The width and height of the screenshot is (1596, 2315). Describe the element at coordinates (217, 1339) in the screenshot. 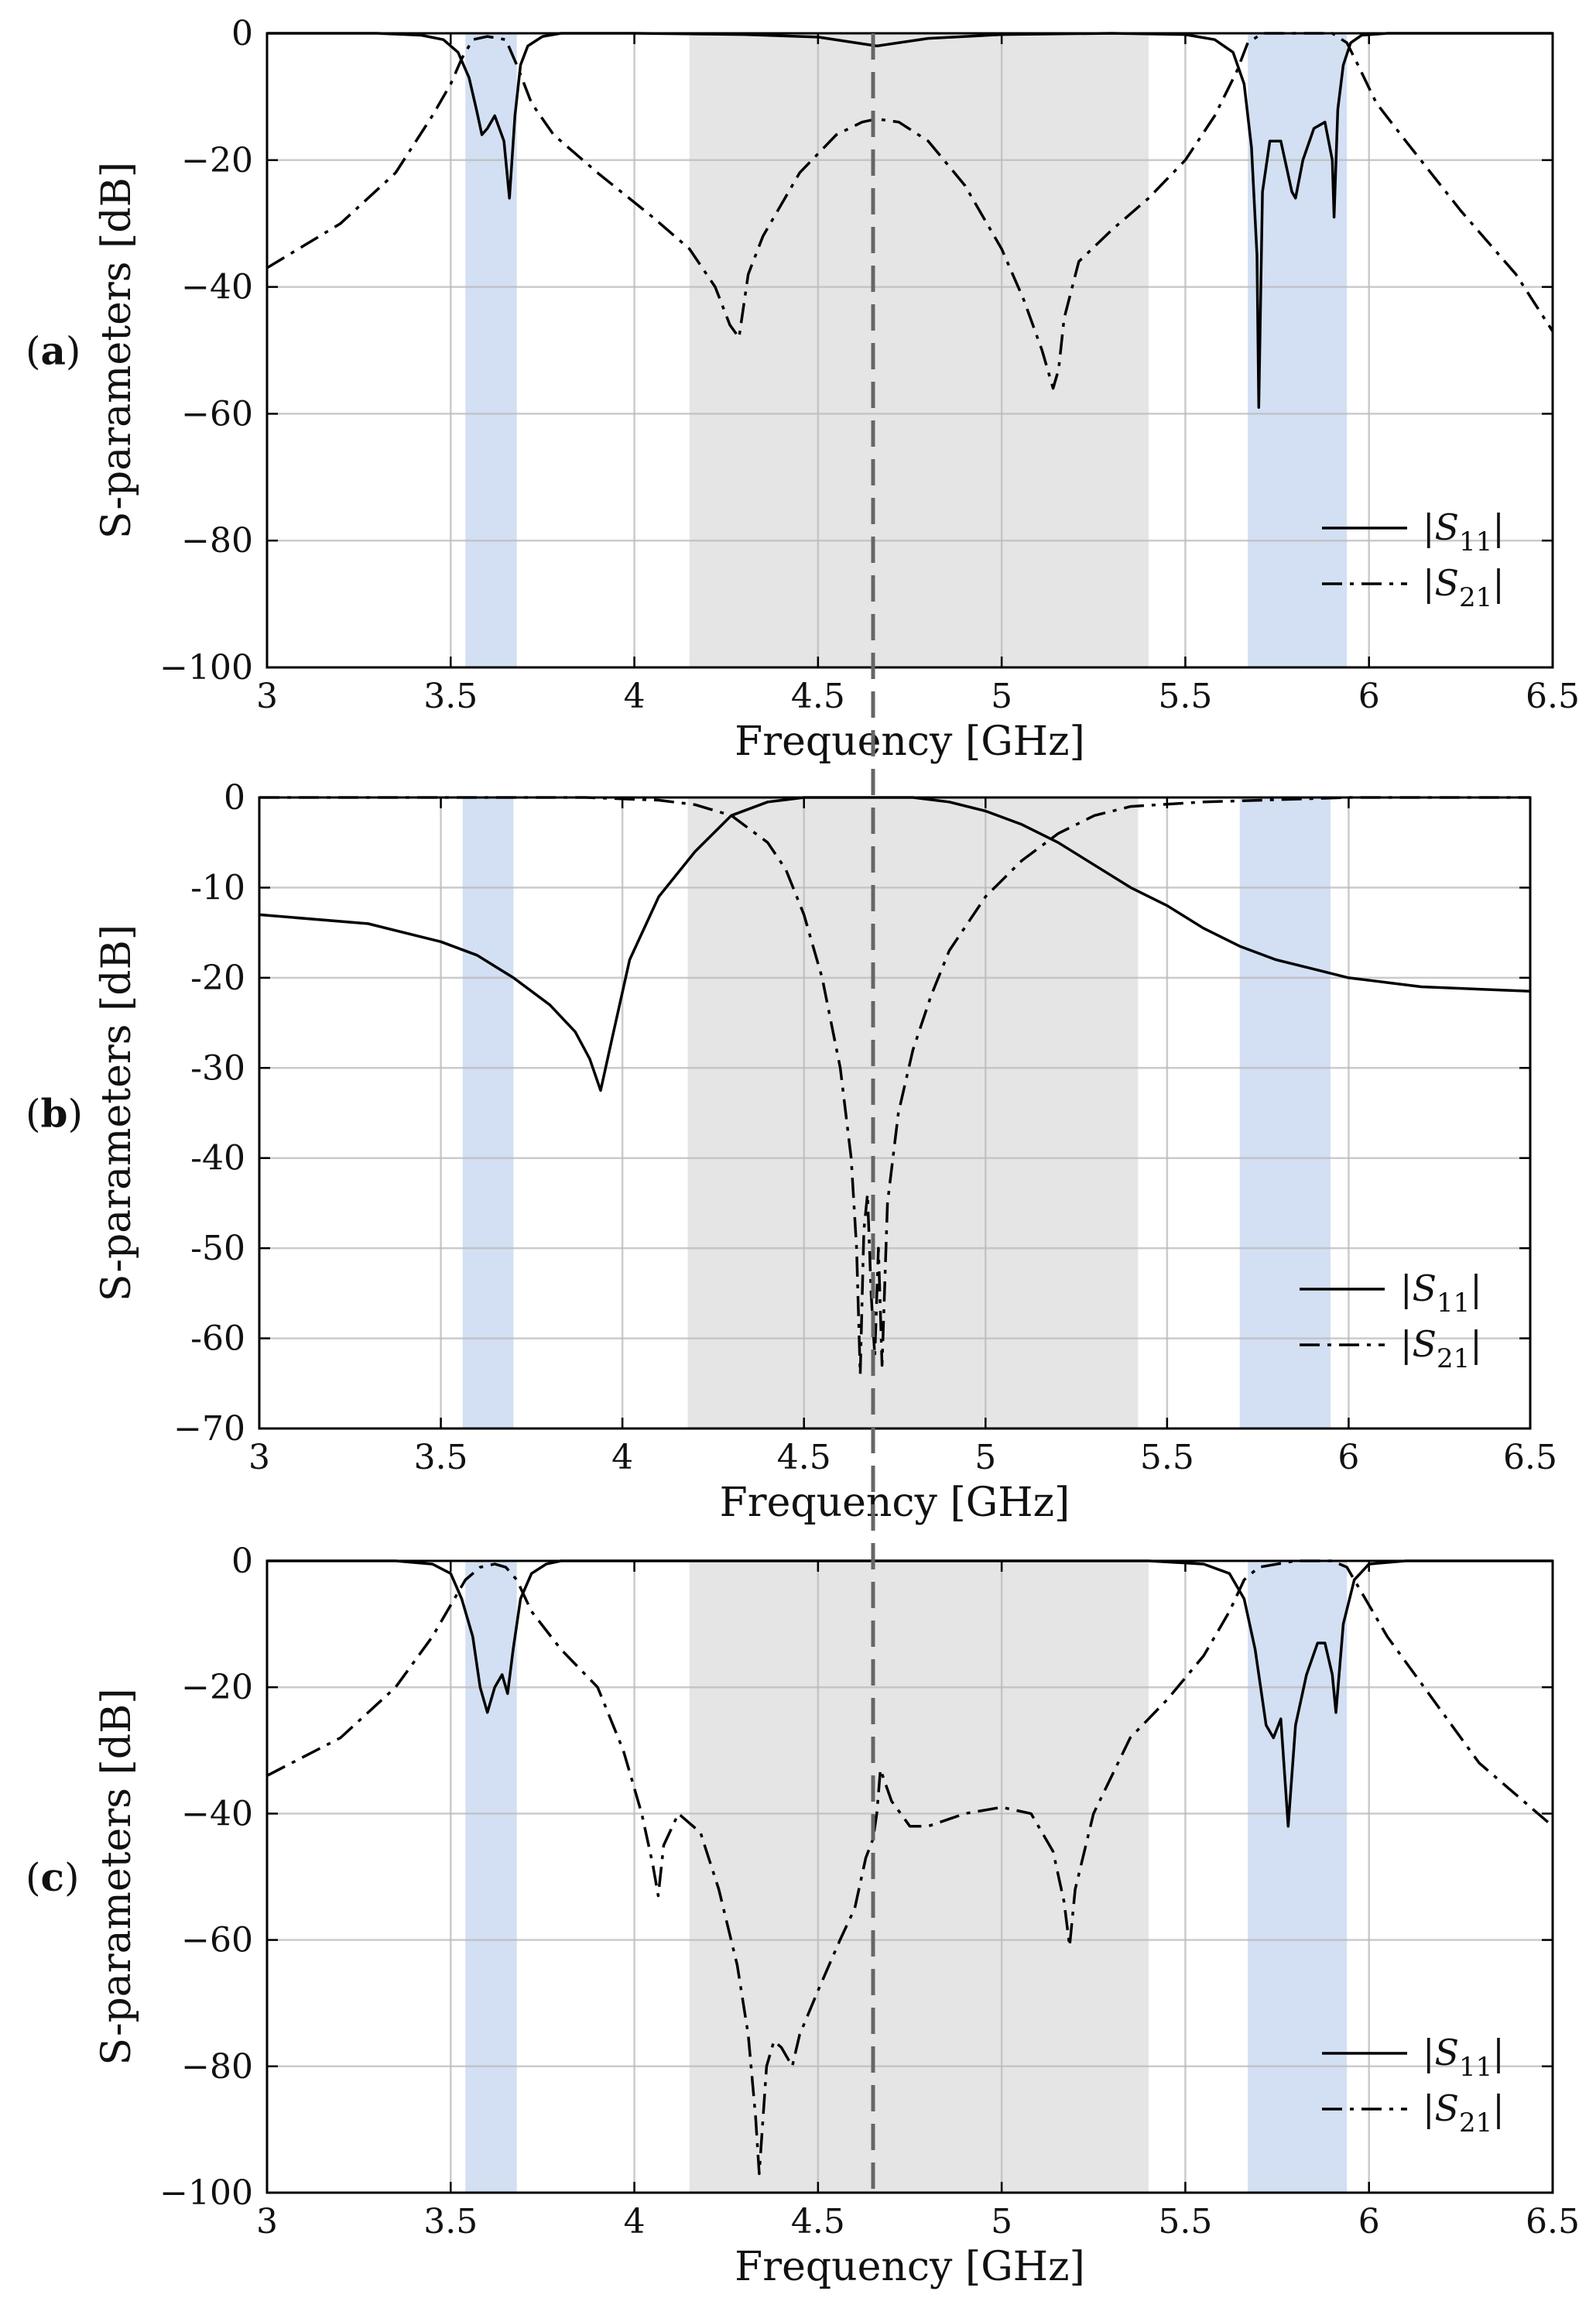

I see `y-tick-label: -60` at that location.